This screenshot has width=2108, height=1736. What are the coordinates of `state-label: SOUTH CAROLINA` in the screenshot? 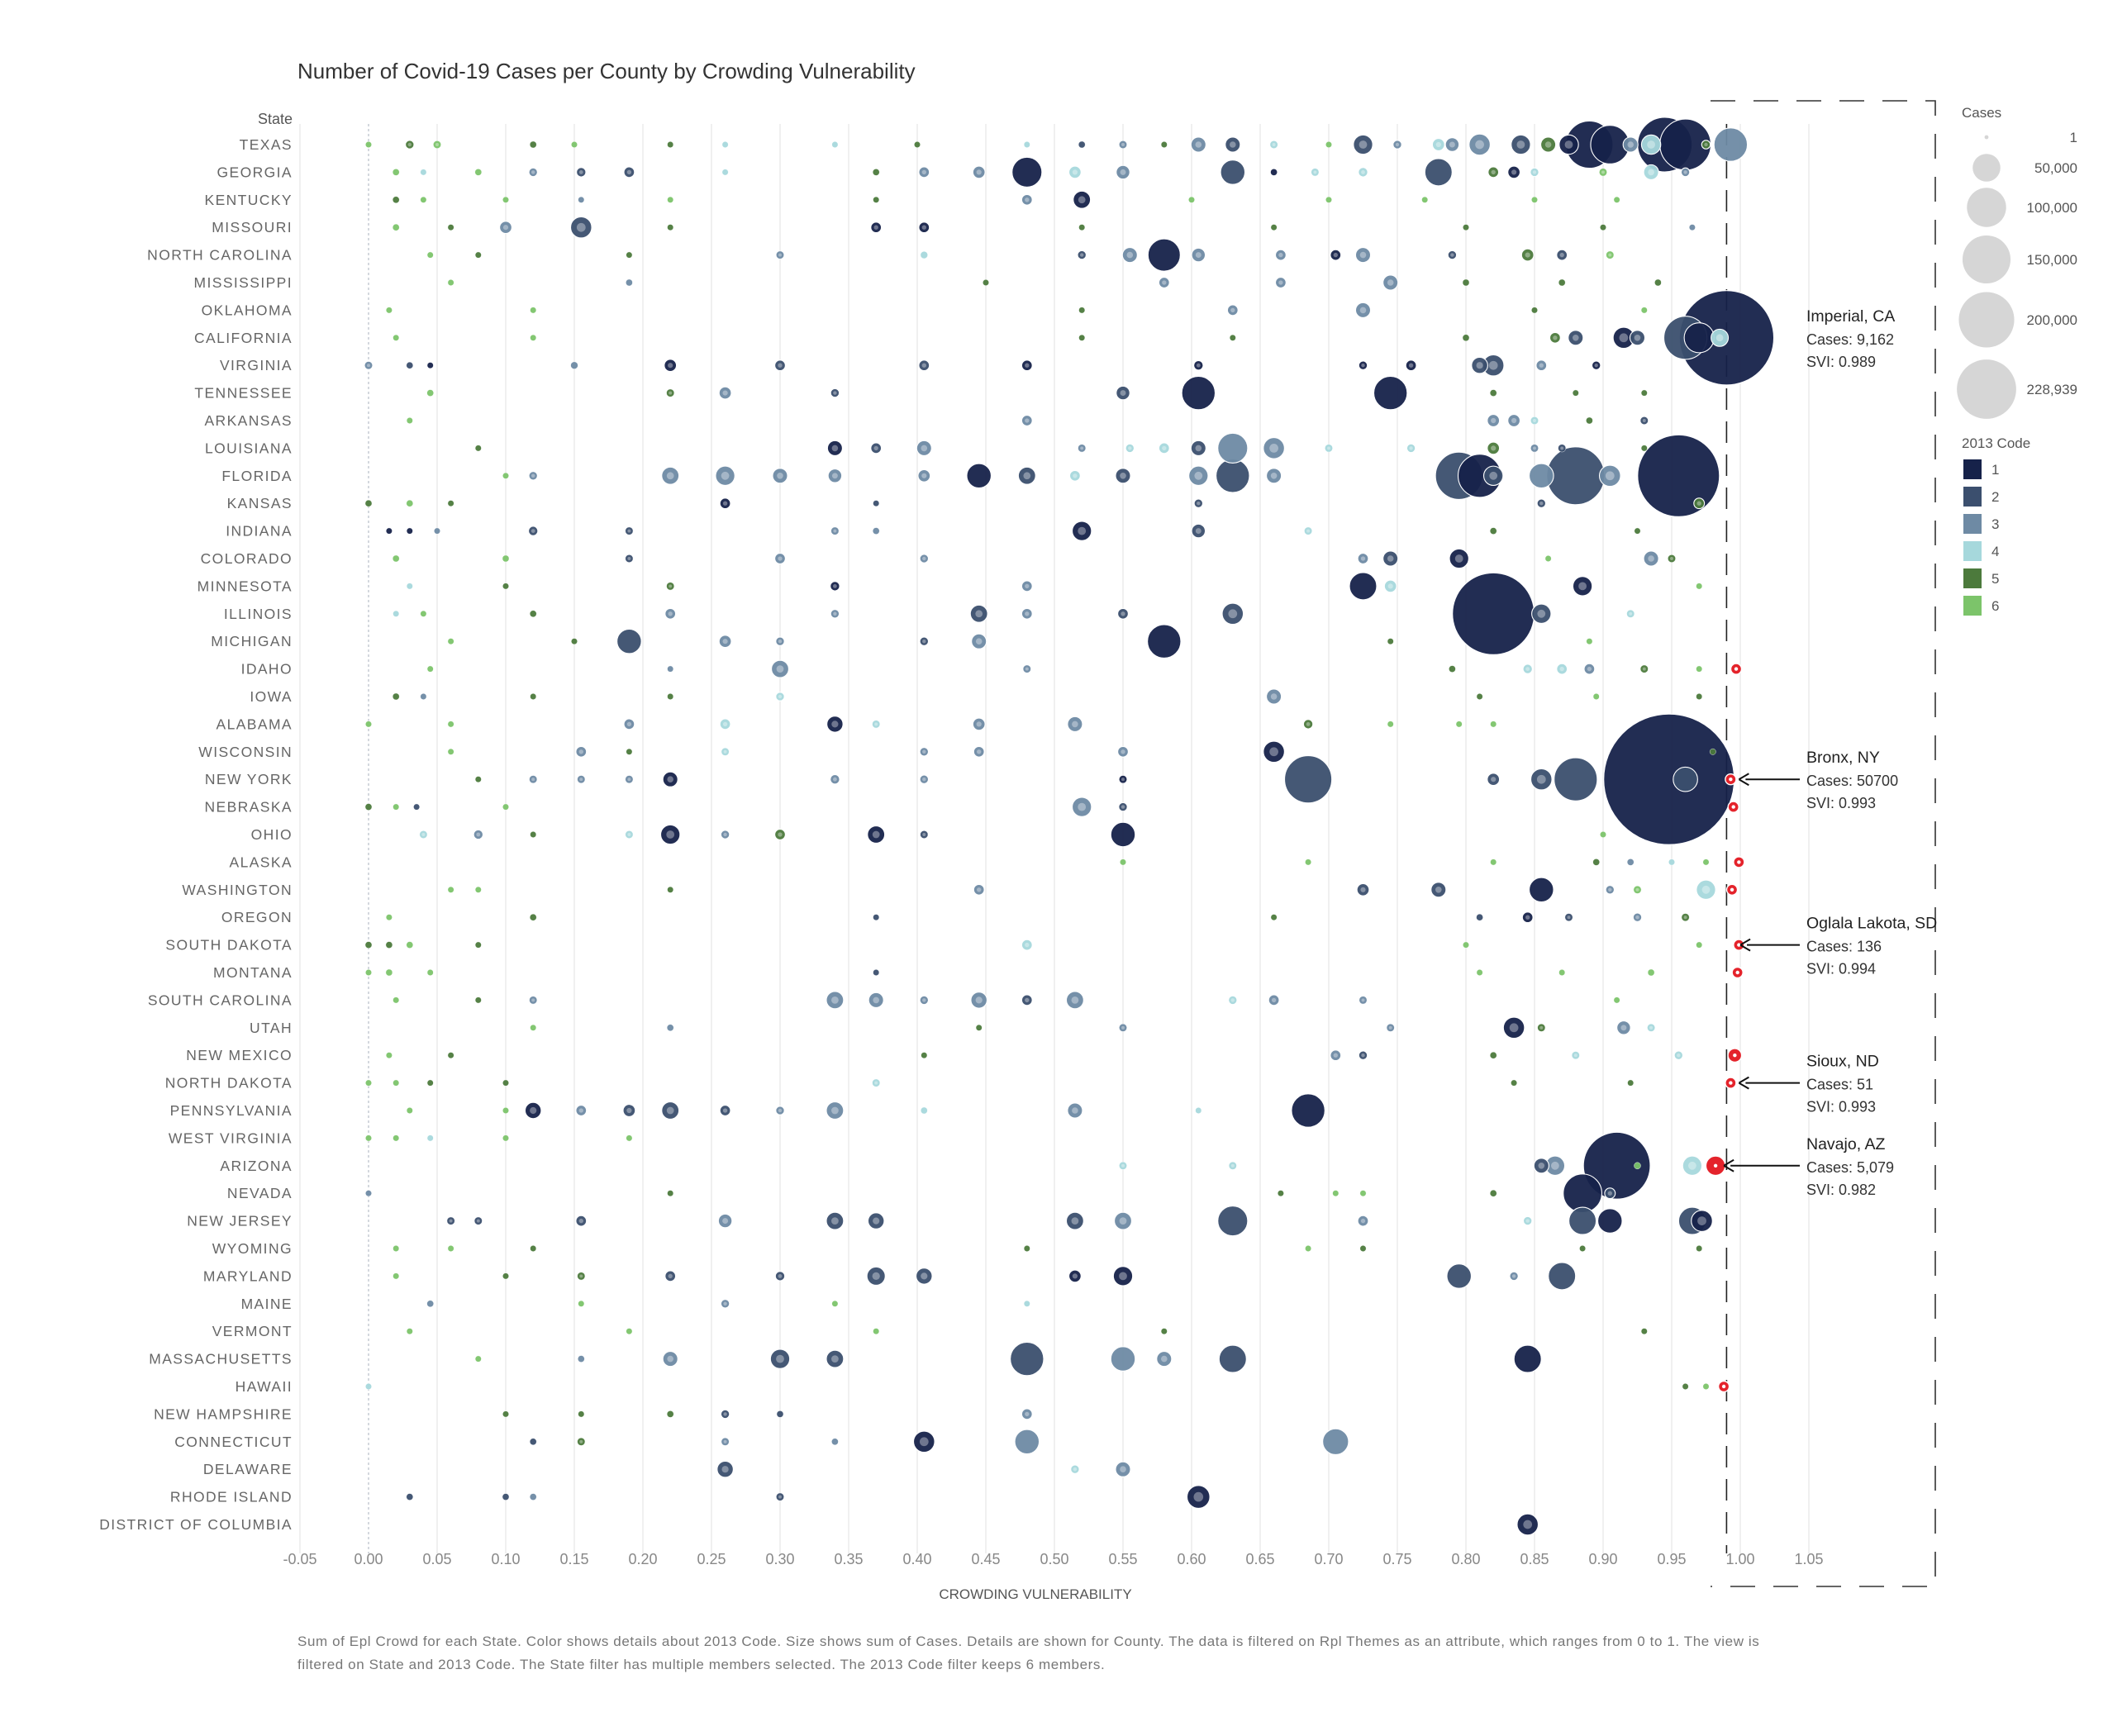 It's located at (221, 1000).